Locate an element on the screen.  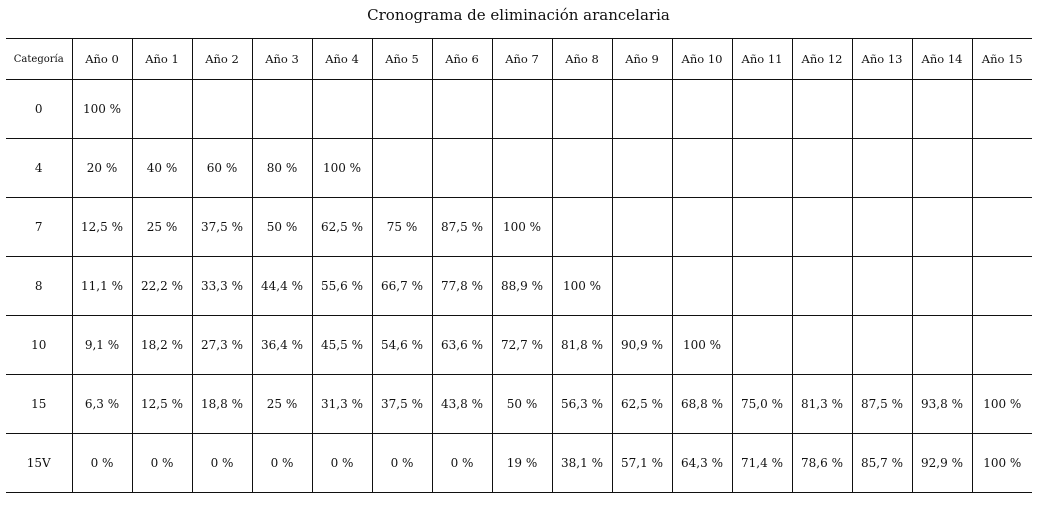
value-cell: 75 % is located at coordinates (402, 227).